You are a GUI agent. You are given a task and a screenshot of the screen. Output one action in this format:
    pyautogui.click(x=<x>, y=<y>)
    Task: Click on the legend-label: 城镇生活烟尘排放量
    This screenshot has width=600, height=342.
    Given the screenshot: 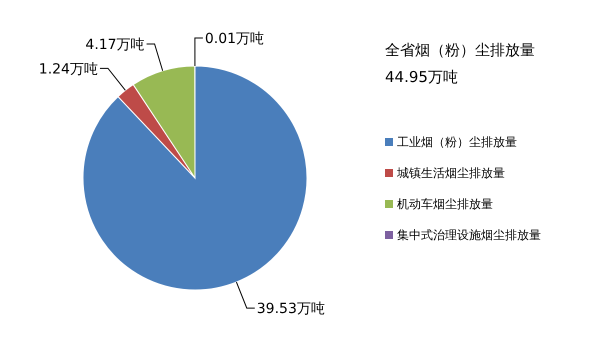 What is the action you would take?
    pyautogui.click(x=450, y=173)
    